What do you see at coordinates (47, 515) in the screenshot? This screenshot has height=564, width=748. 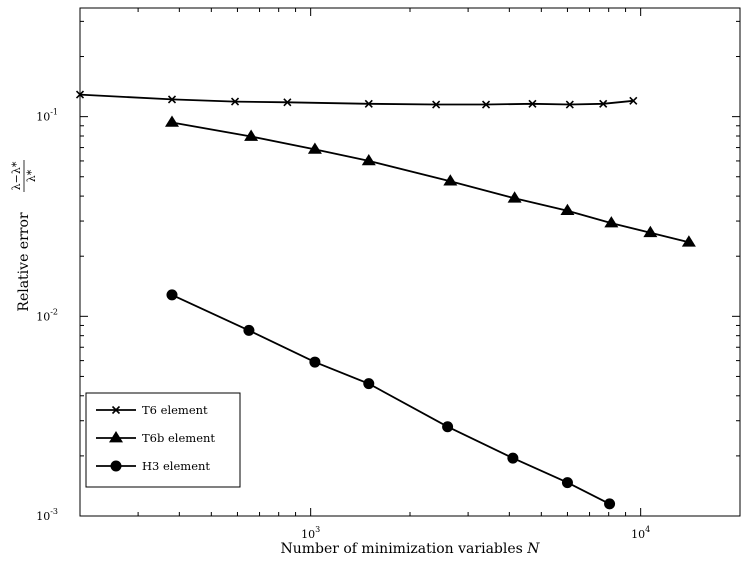 I see `y-tick-label: 10⁻³` at bounding box center [47, 515].